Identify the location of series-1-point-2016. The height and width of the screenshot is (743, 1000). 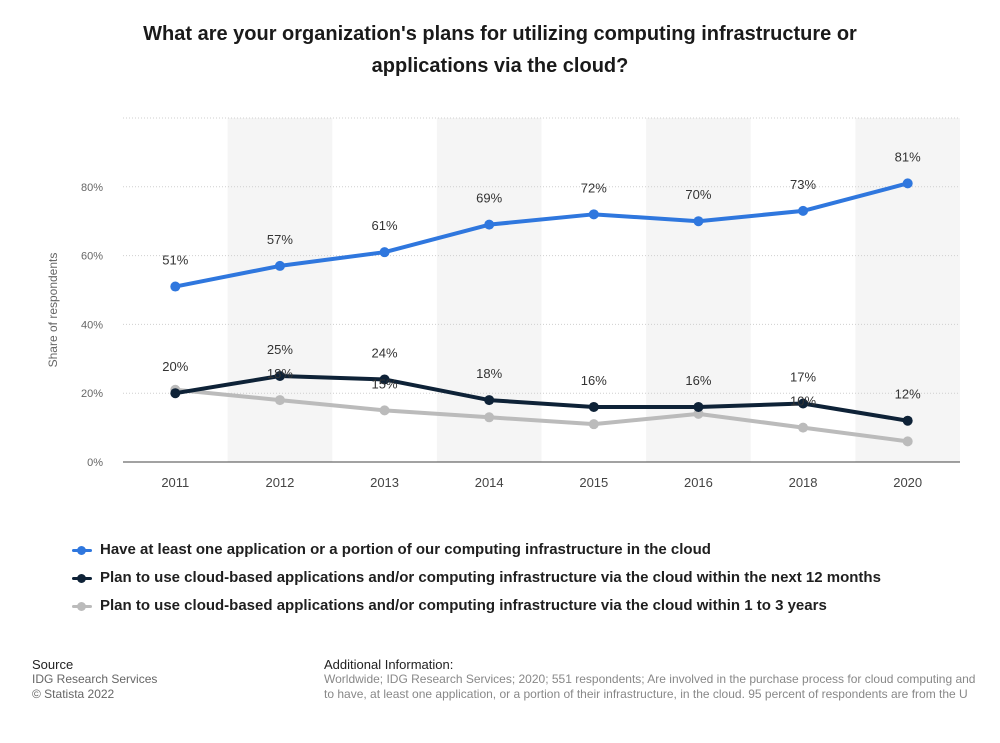
(698, 221).